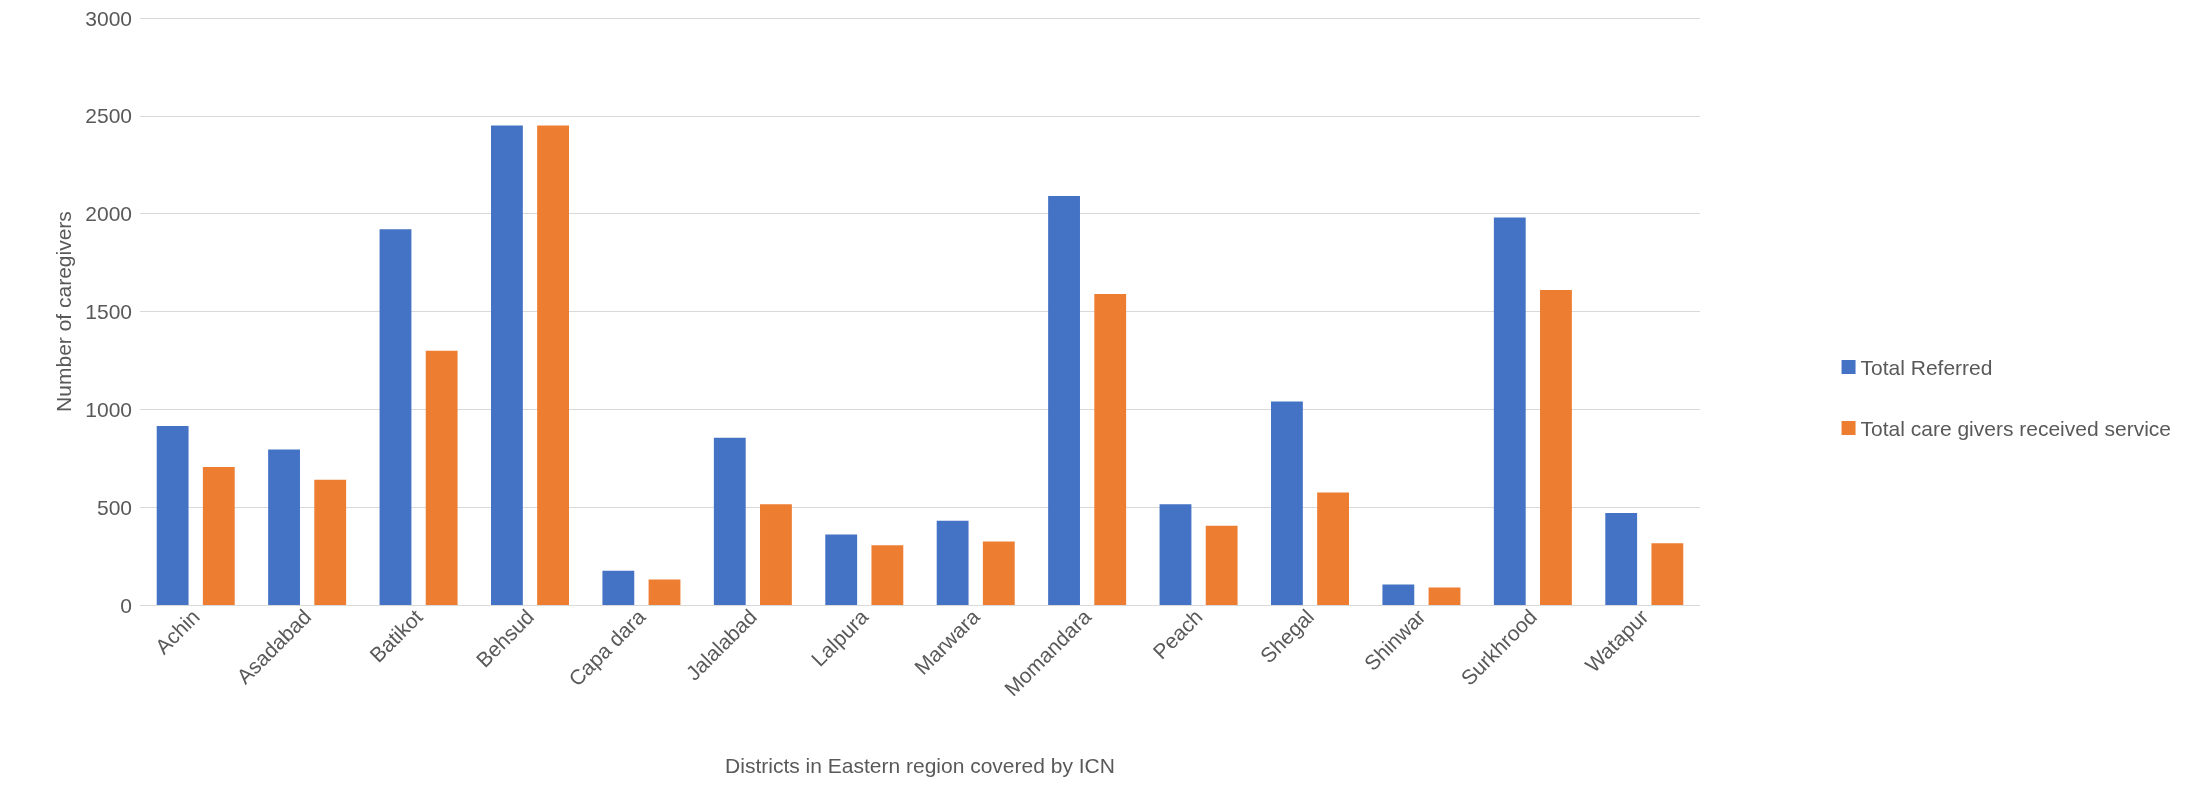  I want to click on y-tick-label: 2500, so click(108, 116).